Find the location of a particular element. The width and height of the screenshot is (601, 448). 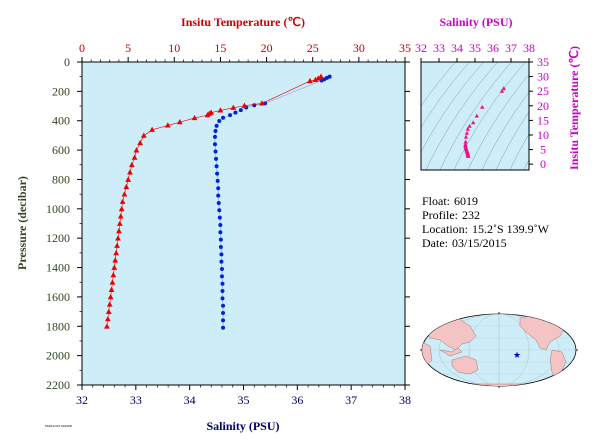

location-label: Location: is located at coordinates (445, 229).